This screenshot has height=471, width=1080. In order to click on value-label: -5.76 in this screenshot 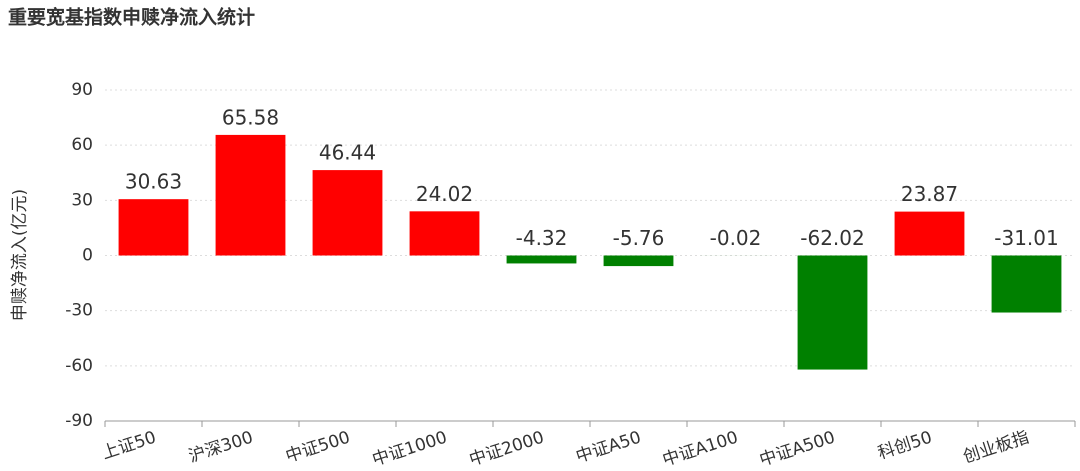, I will do `click(639, 238)`.